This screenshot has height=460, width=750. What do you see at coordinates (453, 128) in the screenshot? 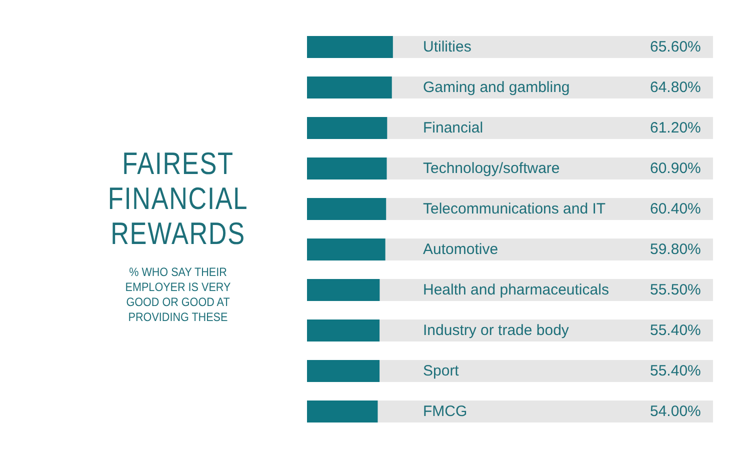
I see `y-tick-label: Financial` at bounding box center [453, 128].